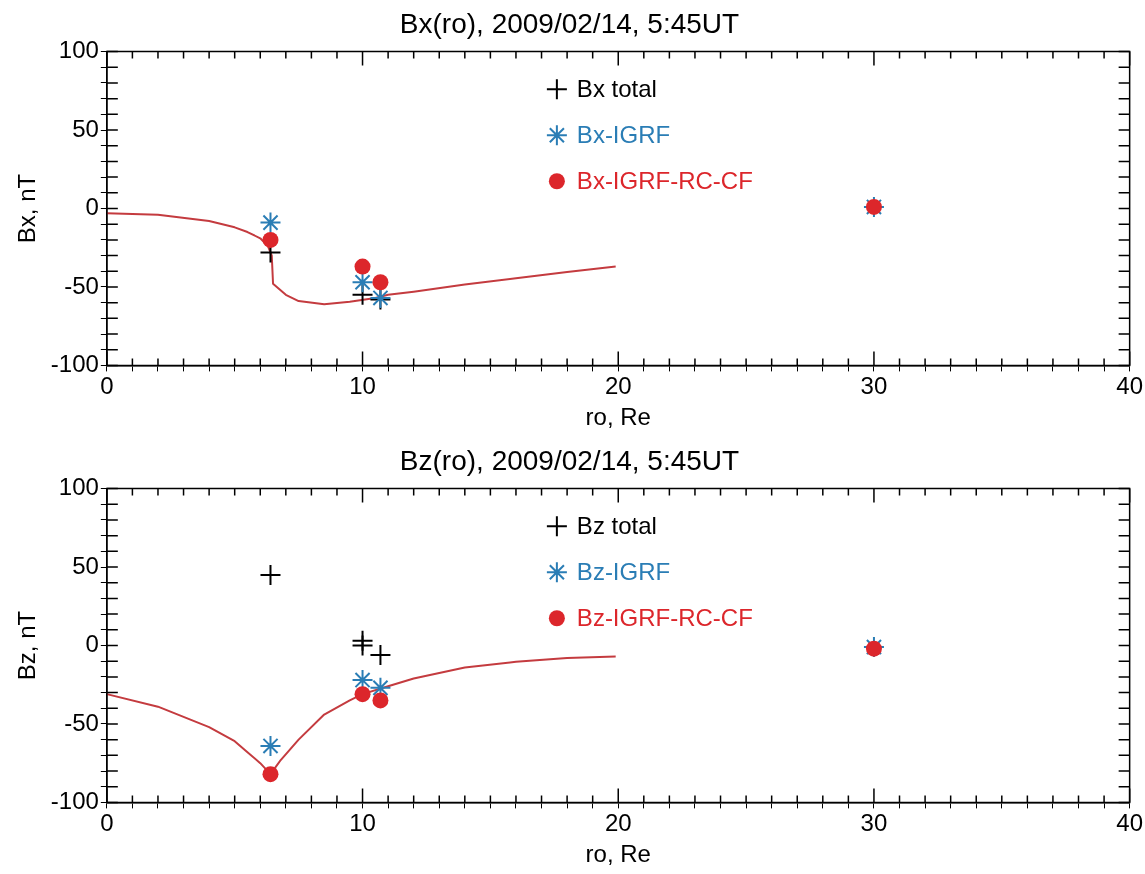  I want to click on legend-label: Bz-IGRF-RC-CF, so click(664, 617).